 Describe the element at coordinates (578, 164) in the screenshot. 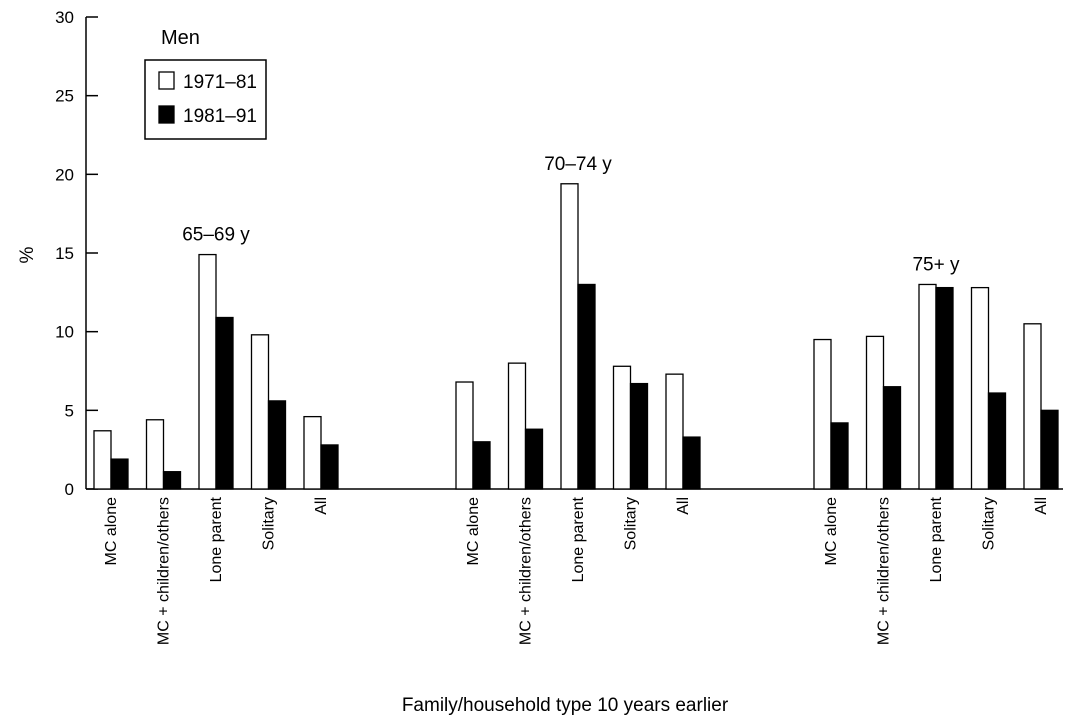

I see `group-label: 70–74 y` at that location.